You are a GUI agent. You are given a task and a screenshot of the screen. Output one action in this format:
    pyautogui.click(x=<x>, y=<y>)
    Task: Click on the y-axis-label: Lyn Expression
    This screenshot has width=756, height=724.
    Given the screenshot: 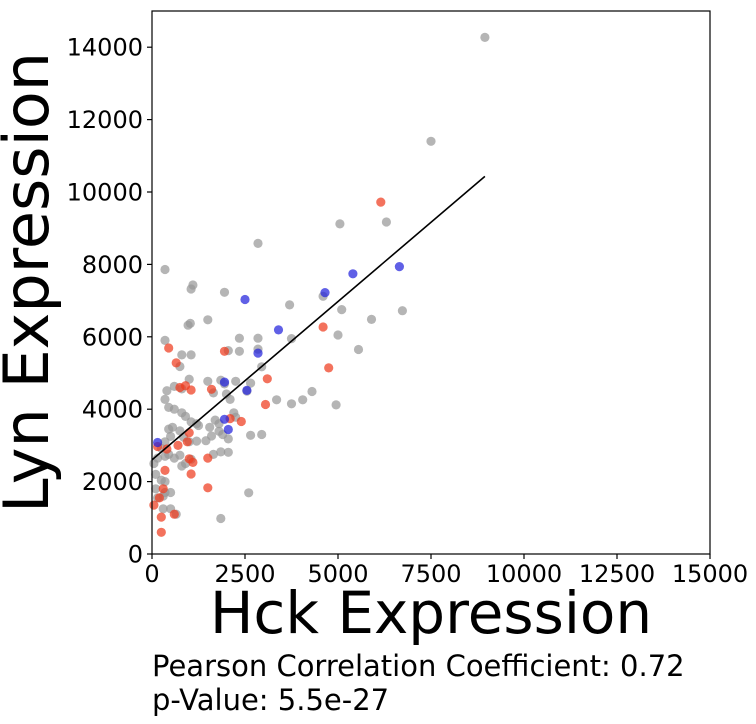 What is the action you would take?
    pyautogui.click(x=31, y=282)
    